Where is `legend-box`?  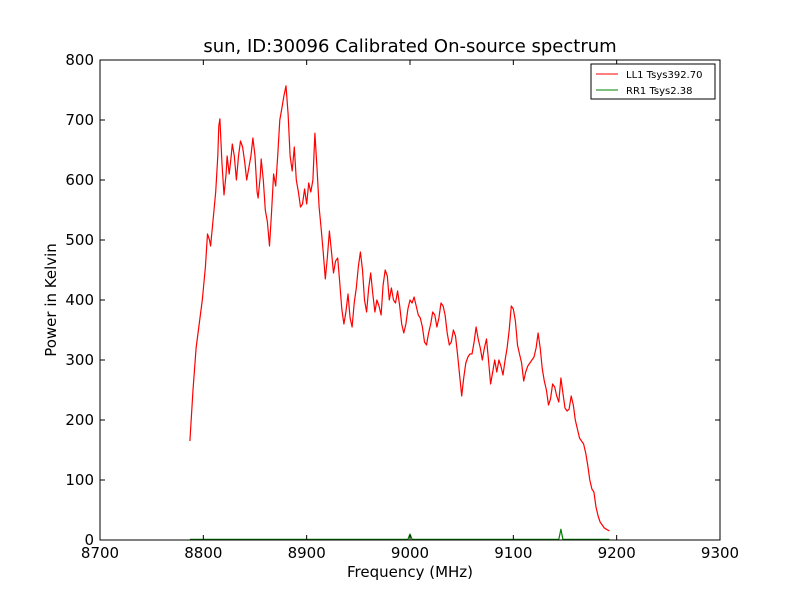
legend-box is located at coordinates (653, 81).